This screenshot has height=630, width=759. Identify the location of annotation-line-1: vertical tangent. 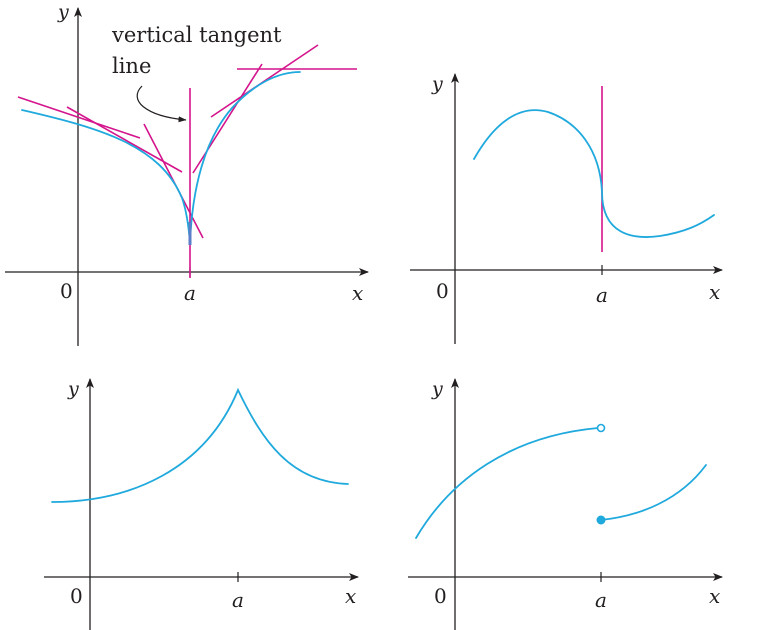
(196, 35).